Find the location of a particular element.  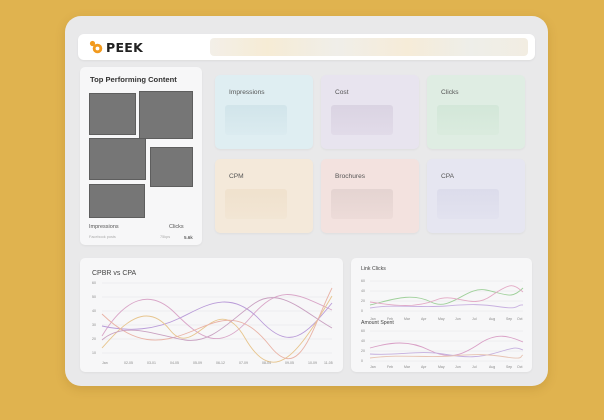

x-tick: 11-05 is located at coordinates (328, 363).